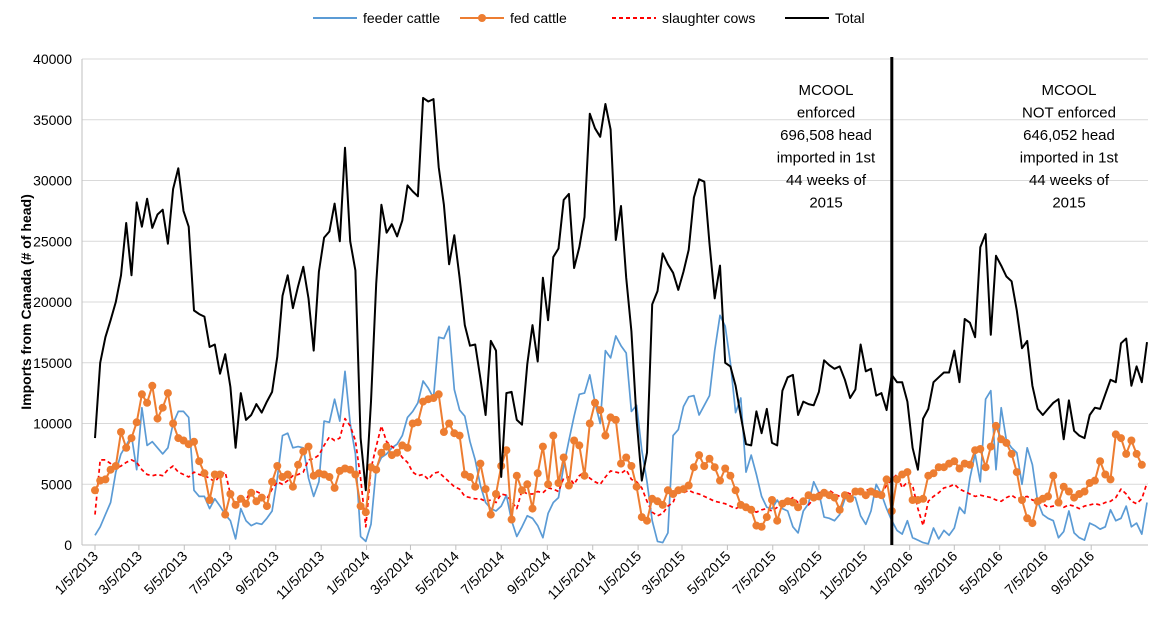  I want to click on y-axis-ticks: 0 5000 10000 15000 20000 25000 30000 35000 40000, so click(52, 302).